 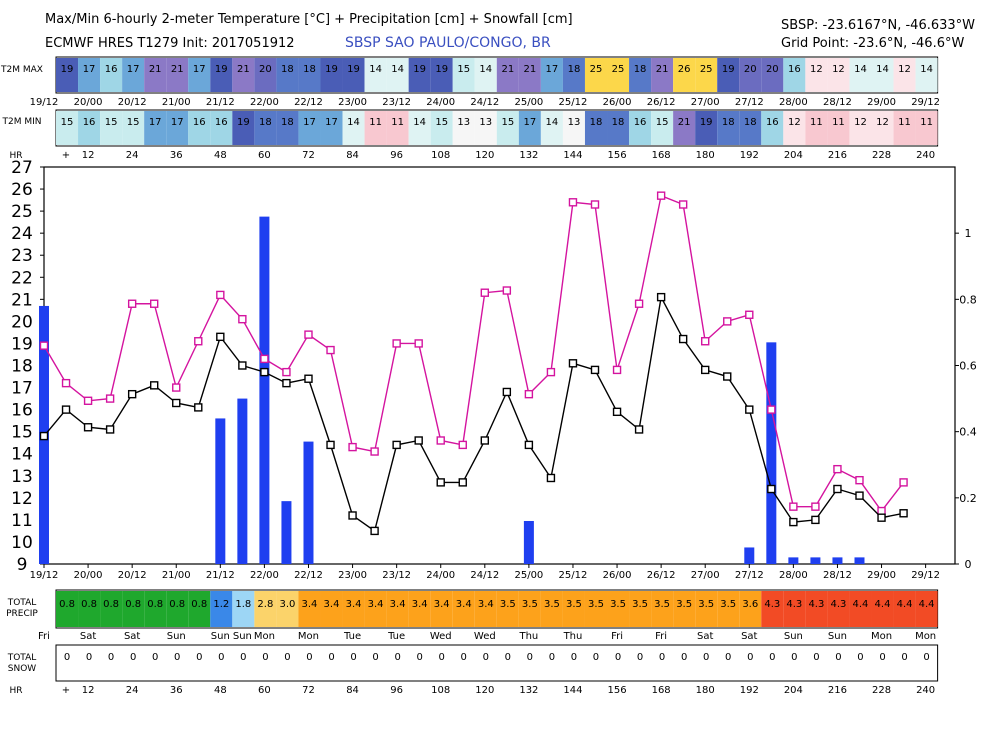 What do you see at coordinates (22, 521) in the screenshot?
I see `y-tick-label: 11` at bounding box center [22, 521].